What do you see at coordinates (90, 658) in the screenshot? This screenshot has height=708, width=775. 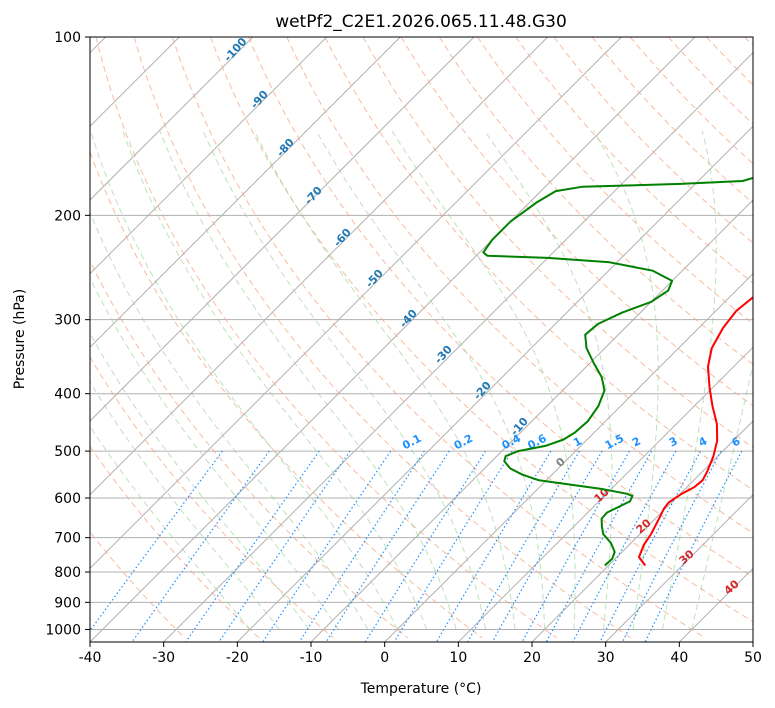 I see `x-tick-label: -40` at bounding box center [90, 658].